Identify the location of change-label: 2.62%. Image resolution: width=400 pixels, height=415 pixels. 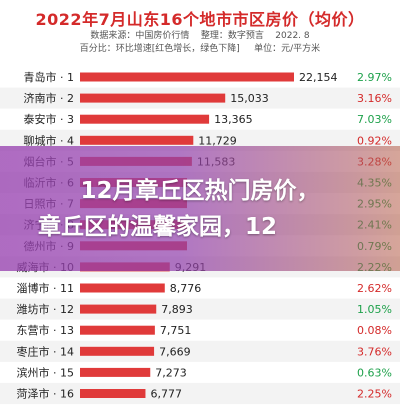
(374, 288).